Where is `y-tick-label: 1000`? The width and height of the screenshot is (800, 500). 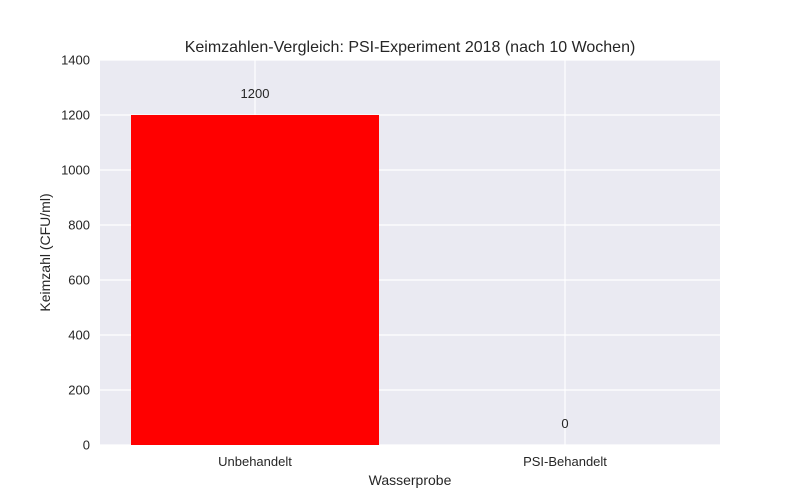 y-tick-label: 1000 is located at coordinates (75, 170).